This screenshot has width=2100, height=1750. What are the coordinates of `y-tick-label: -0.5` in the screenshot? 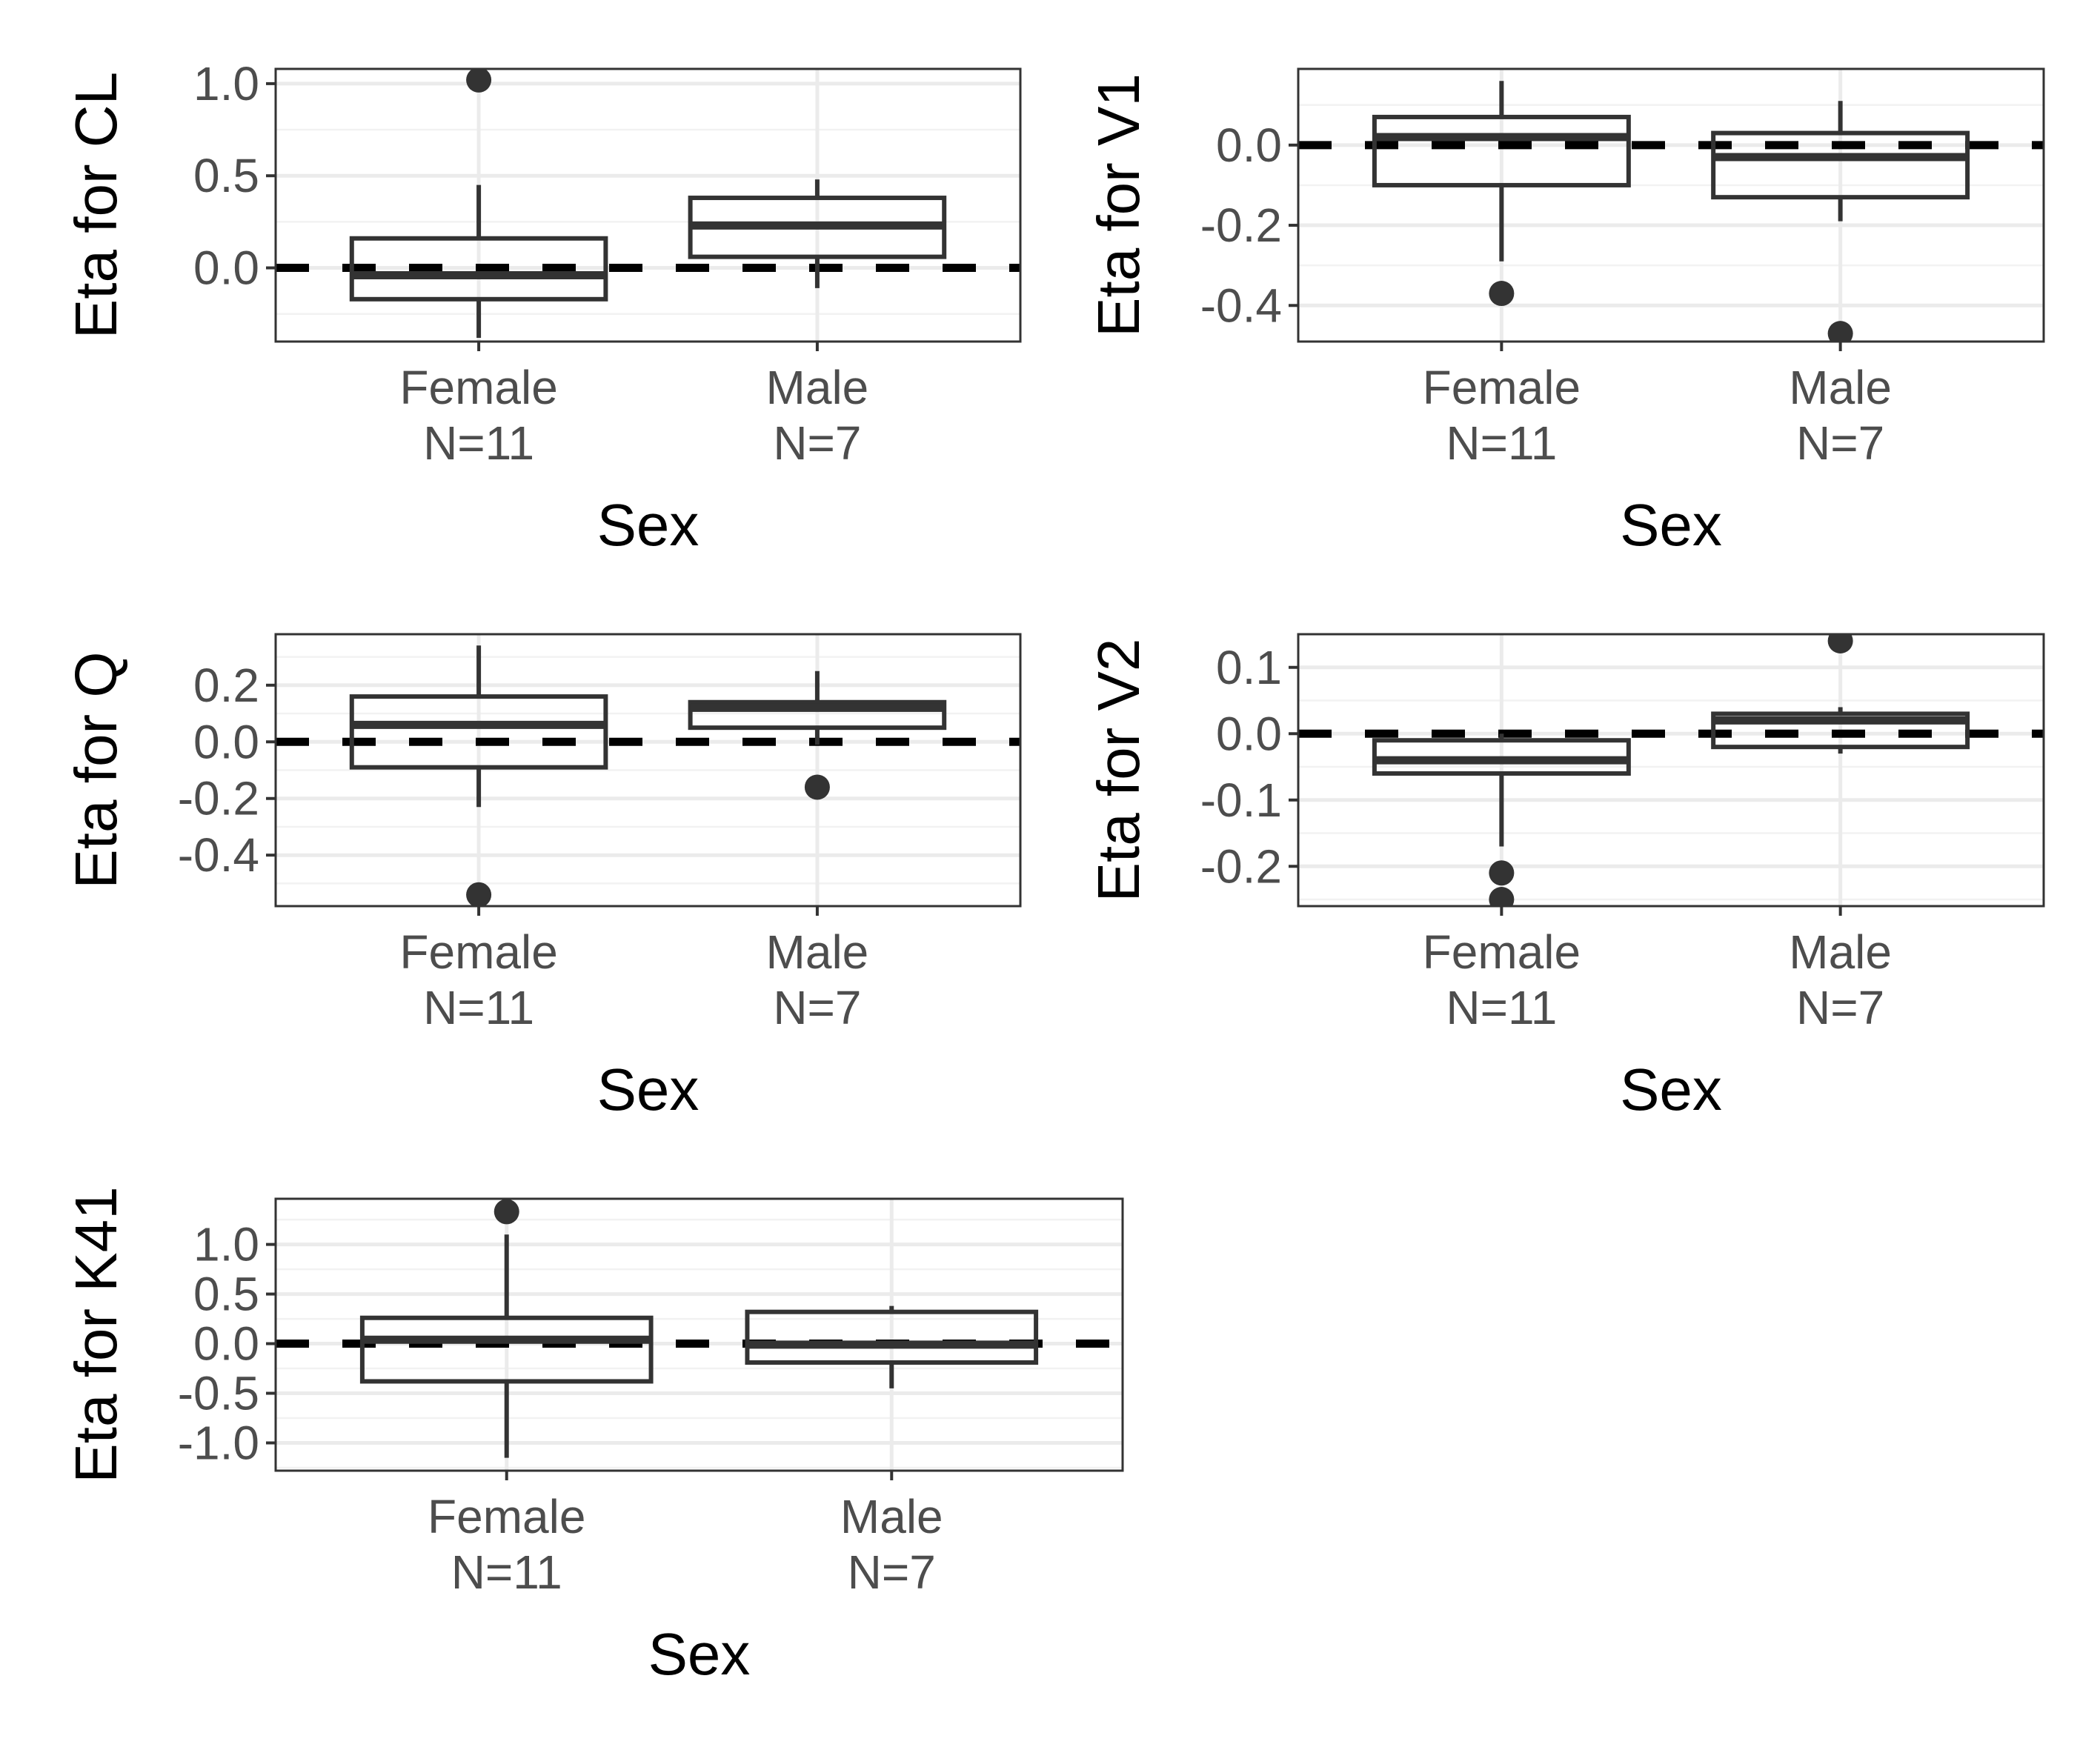 It's located at (219, 1393).